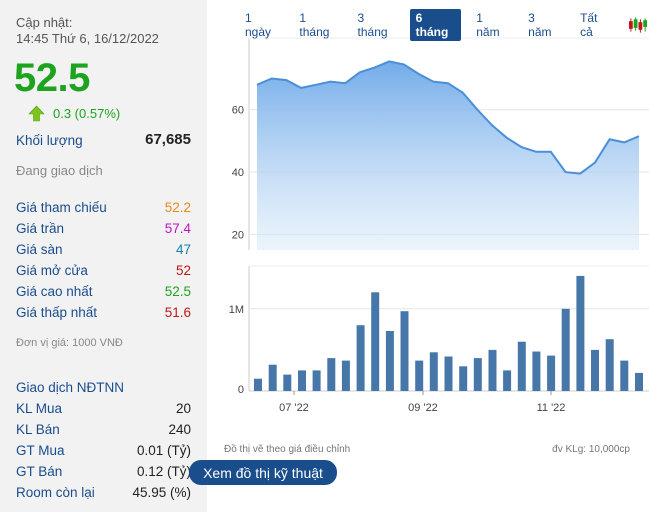 The height and width of the screenshot is (512, 649). What do you see at coordinates (372, 25) in the screenshot?
I see `period-tab: 3 tháng` at bounding box center [372, 25].